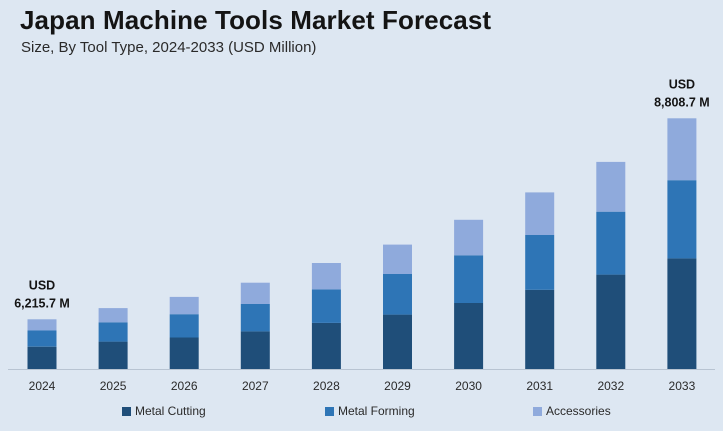 This screenshot has width=723, height=431. Describe the element at coordinates (682, 313) in the screenshot. I see `bar-metal-cutting-2033` at that location.